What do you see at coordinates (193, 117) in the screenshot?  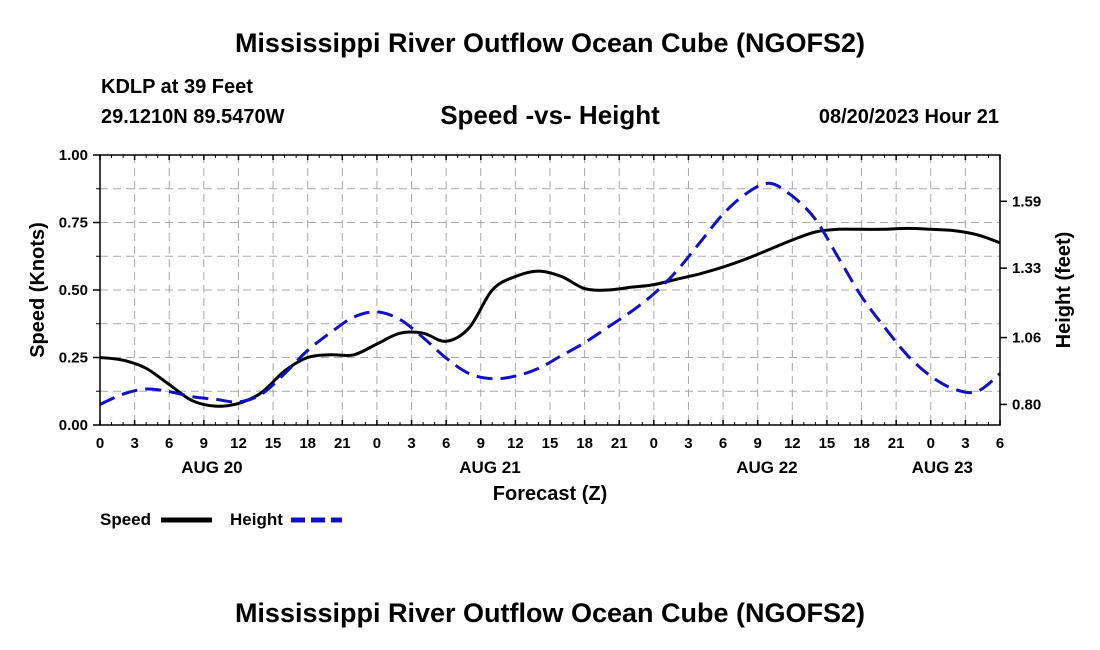 I see `station-coordinates: 29.1210N 89.5470W` at bounding box center [193, 117].